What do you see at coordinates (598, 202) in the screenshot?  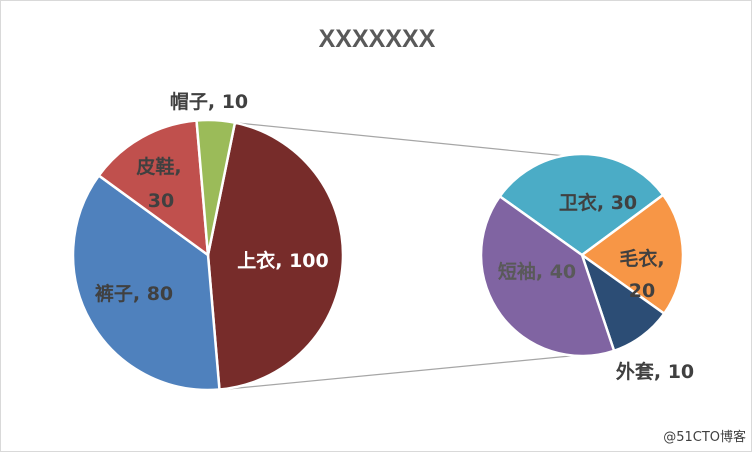 I see `data-label-卫衣: 卫衣, 30` at bounding box center [598, 202].